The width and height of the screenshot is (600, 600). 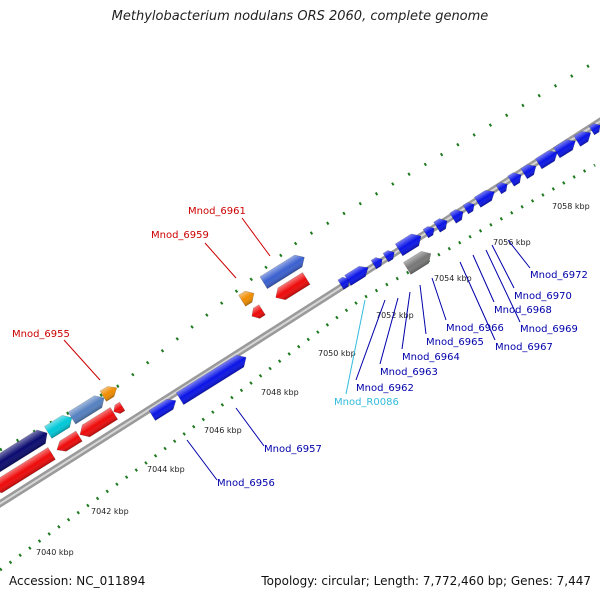 I want to click on gene-label-mnod-6957-leader, so click(x=250, y=427).